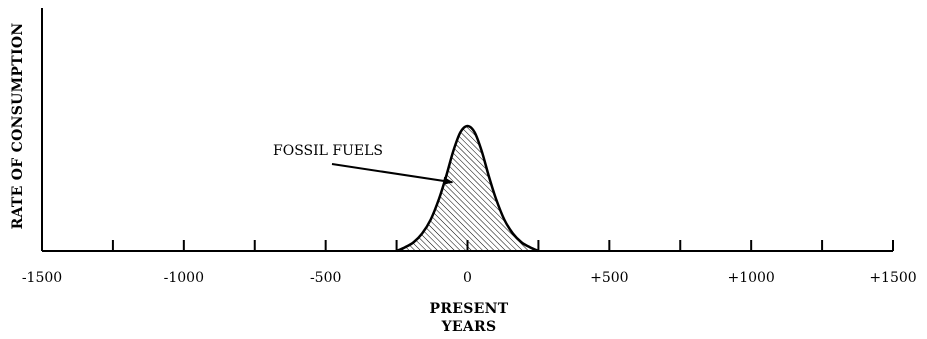 The height and width of the screenshot is (339, 927). Describe the element at coordinates (467, 278) in the screenshot. I see `x-tick-label: 0` at that location.